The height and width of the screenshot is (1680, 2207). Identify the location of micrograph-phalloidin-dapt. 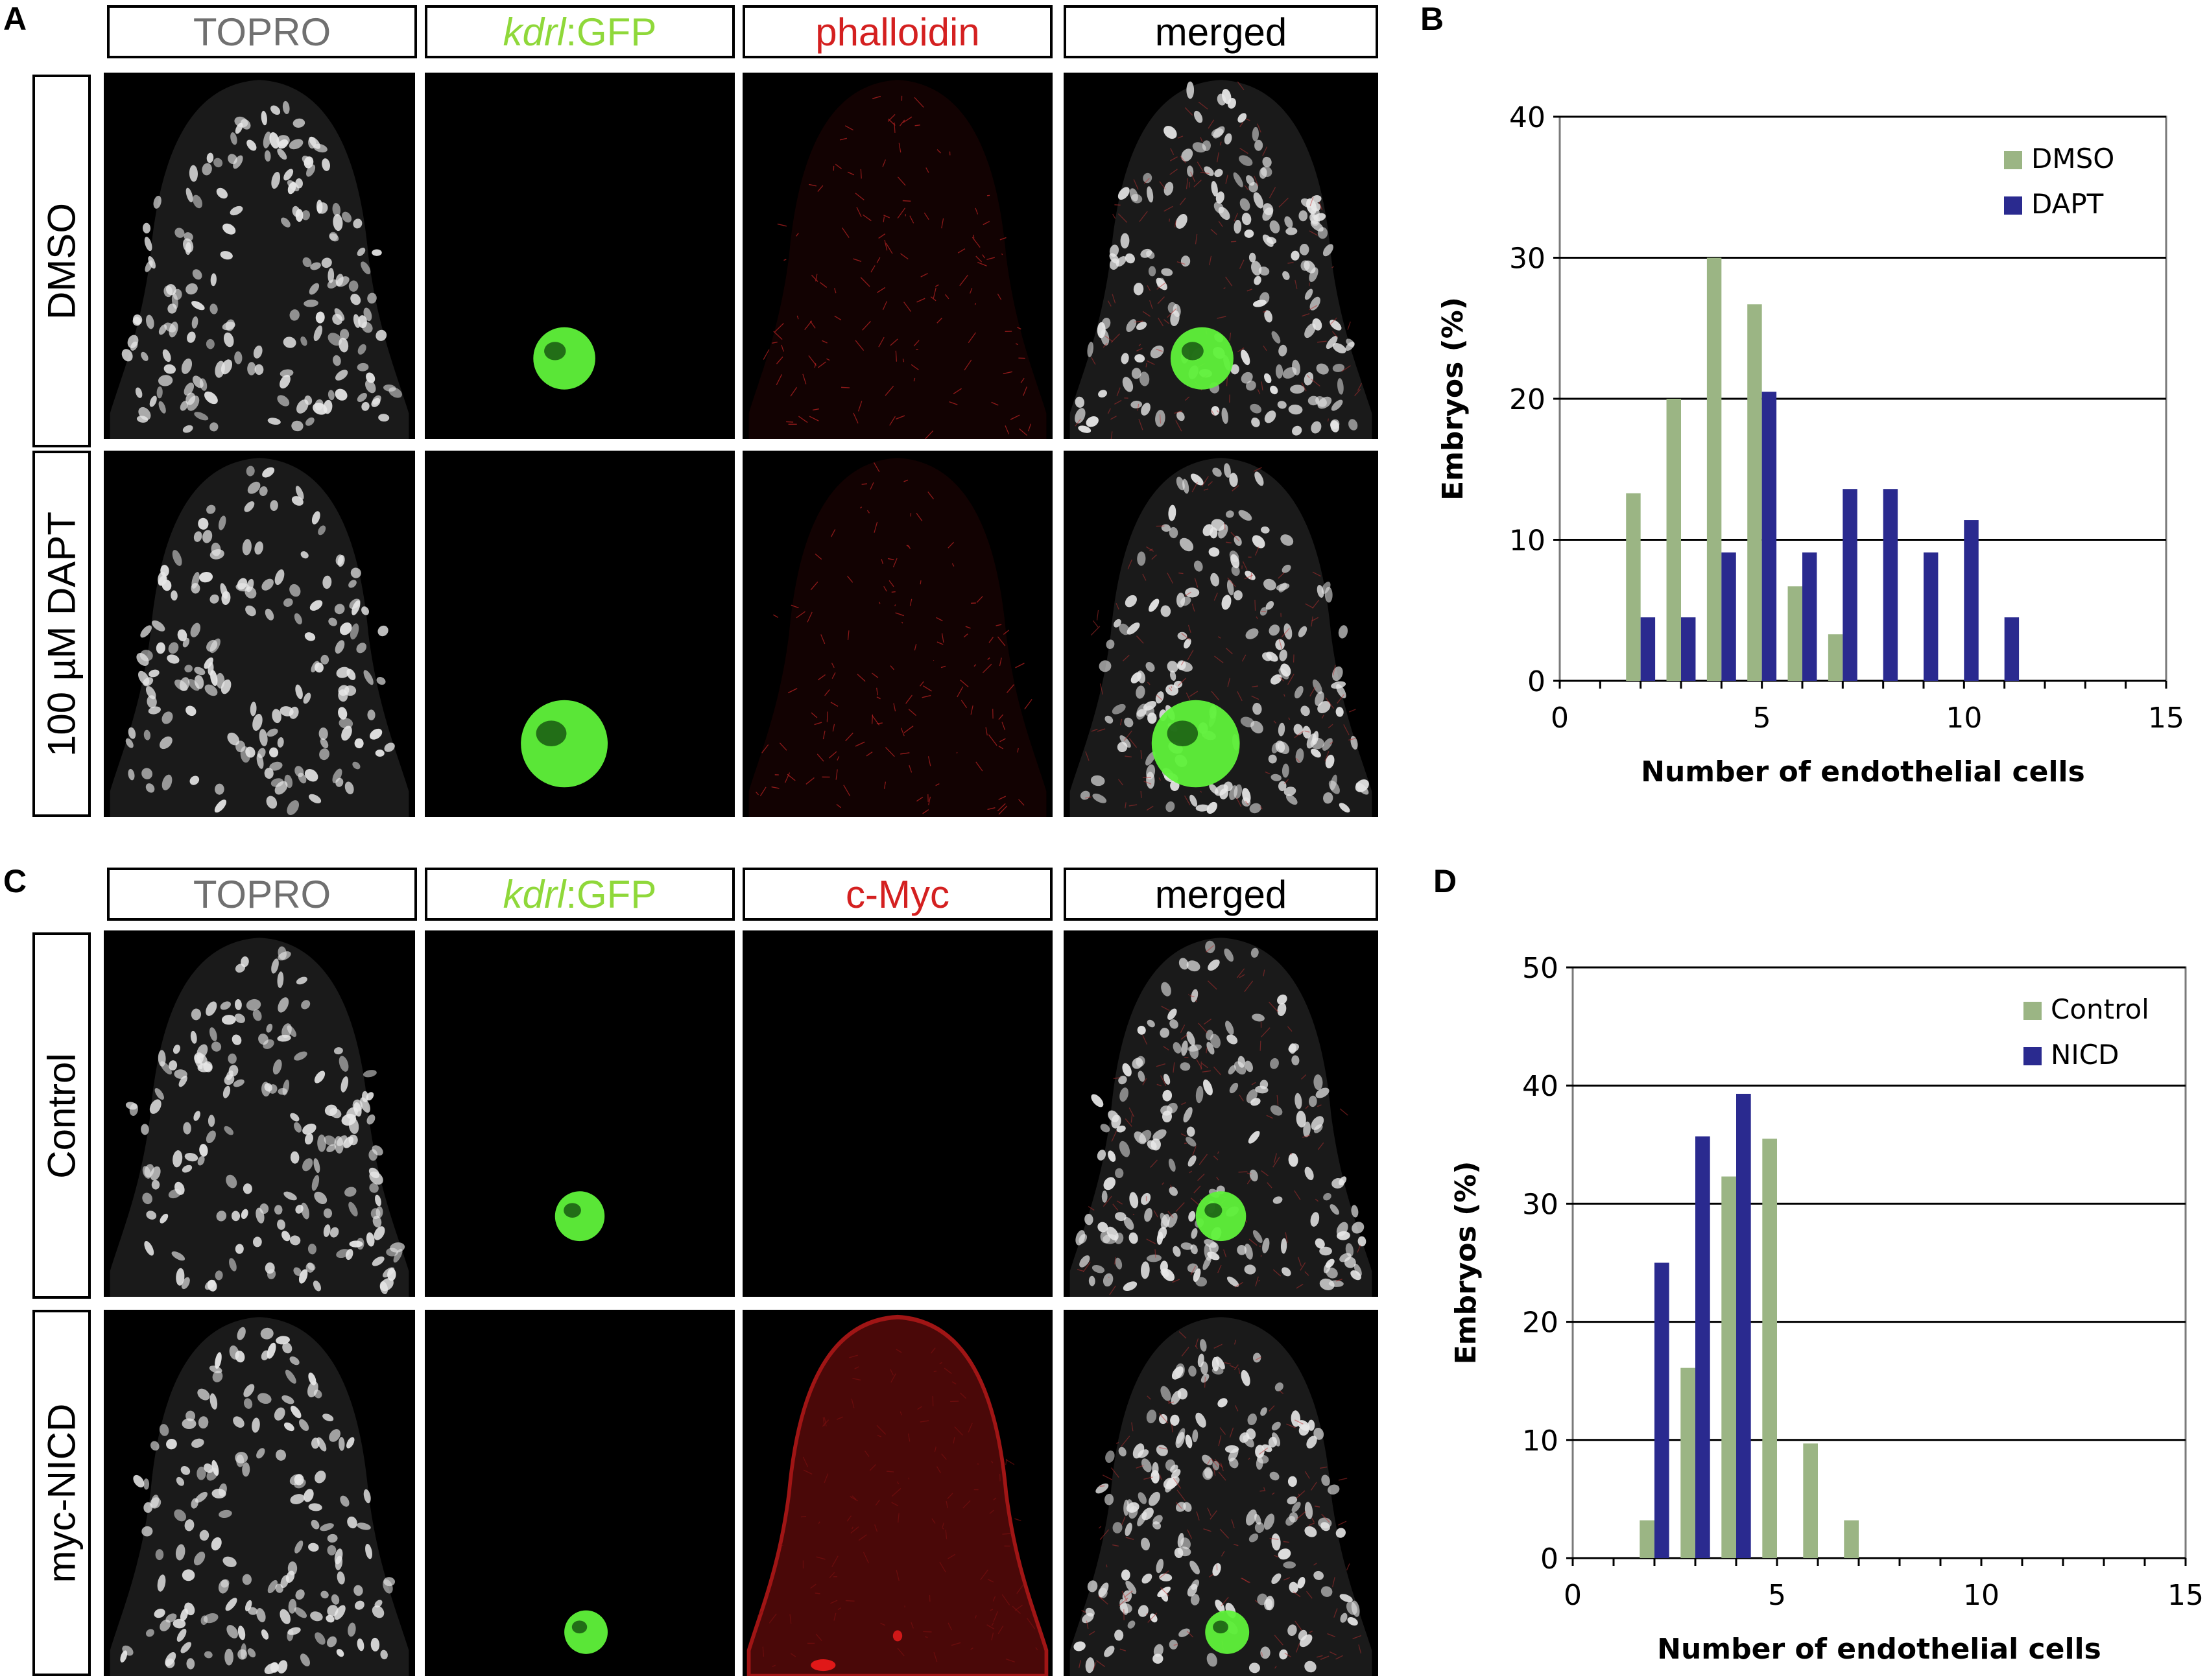
(898, 634).